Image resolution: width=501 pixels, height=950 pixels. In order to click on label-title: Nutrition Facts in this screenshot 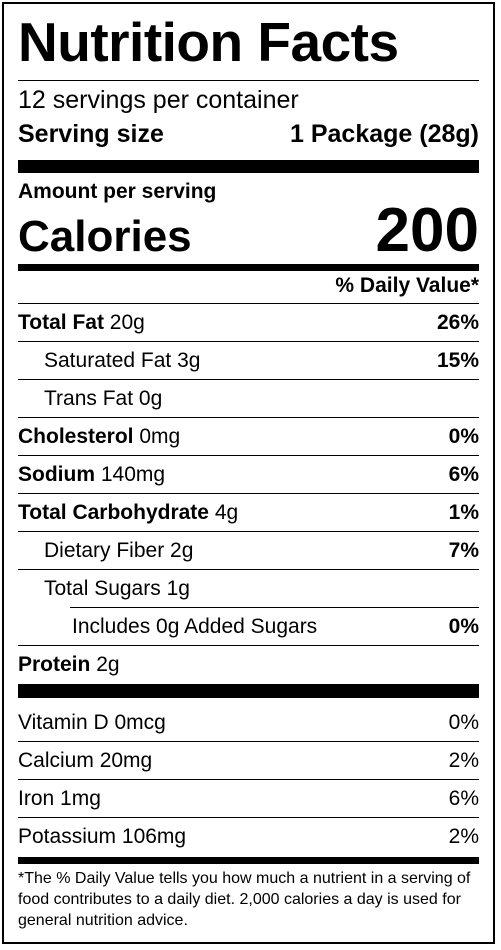, I will do `click(208, 42)`.